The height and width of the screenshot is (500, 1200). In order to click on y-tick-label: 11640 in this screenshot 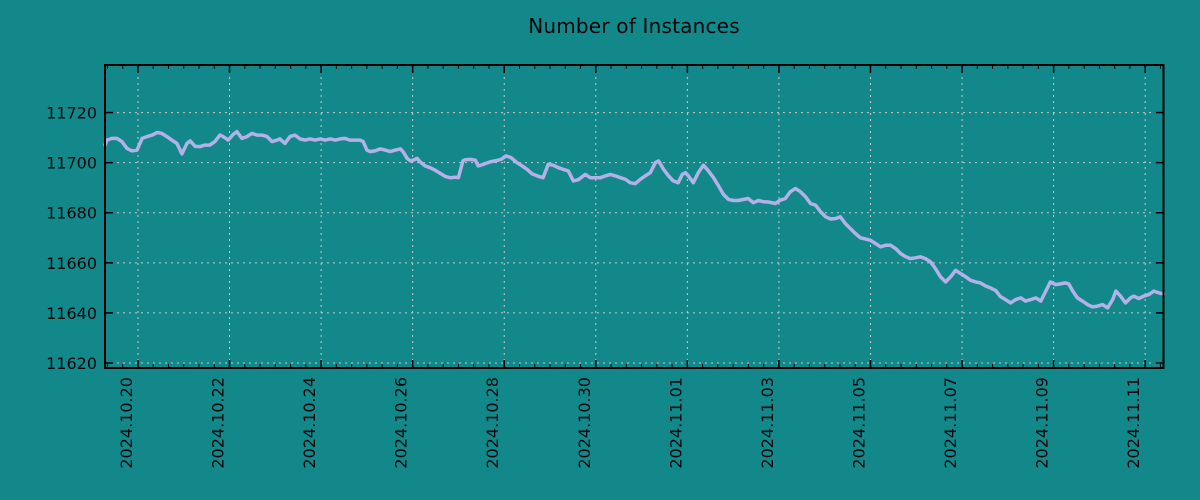, I will do `click(71, 313)`.